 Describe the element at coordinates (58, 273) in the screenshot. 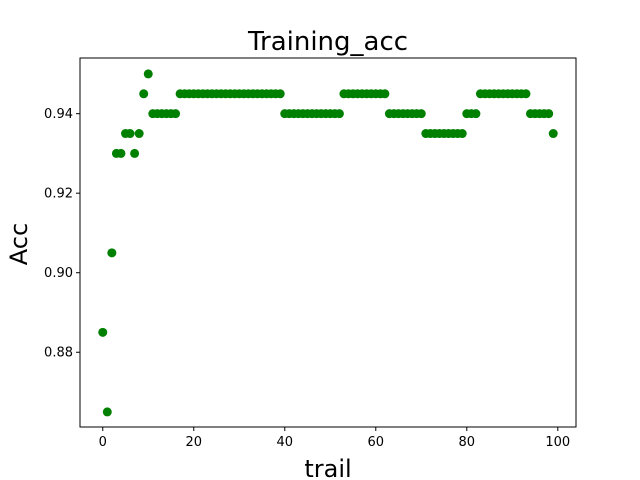

I see `y-tick-label: 0.90` at that location.